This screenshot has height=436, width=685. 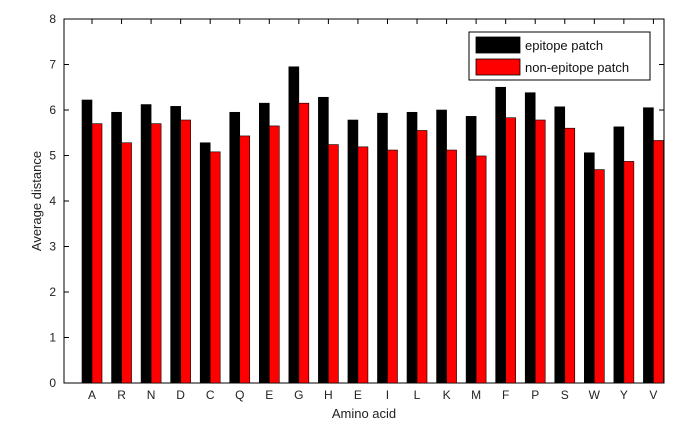 What do you see at coordinates (328, 395) in the screenshot?
I see `x-tick-label: H` at bounding box center [328, 395].